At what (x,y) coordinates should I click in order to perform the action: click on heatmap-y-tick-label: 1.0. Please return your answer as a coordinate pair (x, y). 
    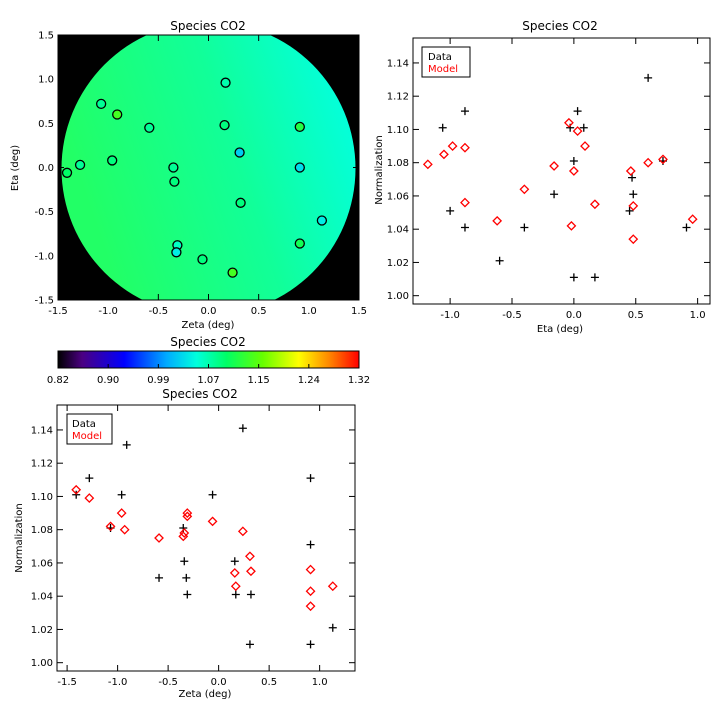
    Looking at the image, I should click on (46, 80).